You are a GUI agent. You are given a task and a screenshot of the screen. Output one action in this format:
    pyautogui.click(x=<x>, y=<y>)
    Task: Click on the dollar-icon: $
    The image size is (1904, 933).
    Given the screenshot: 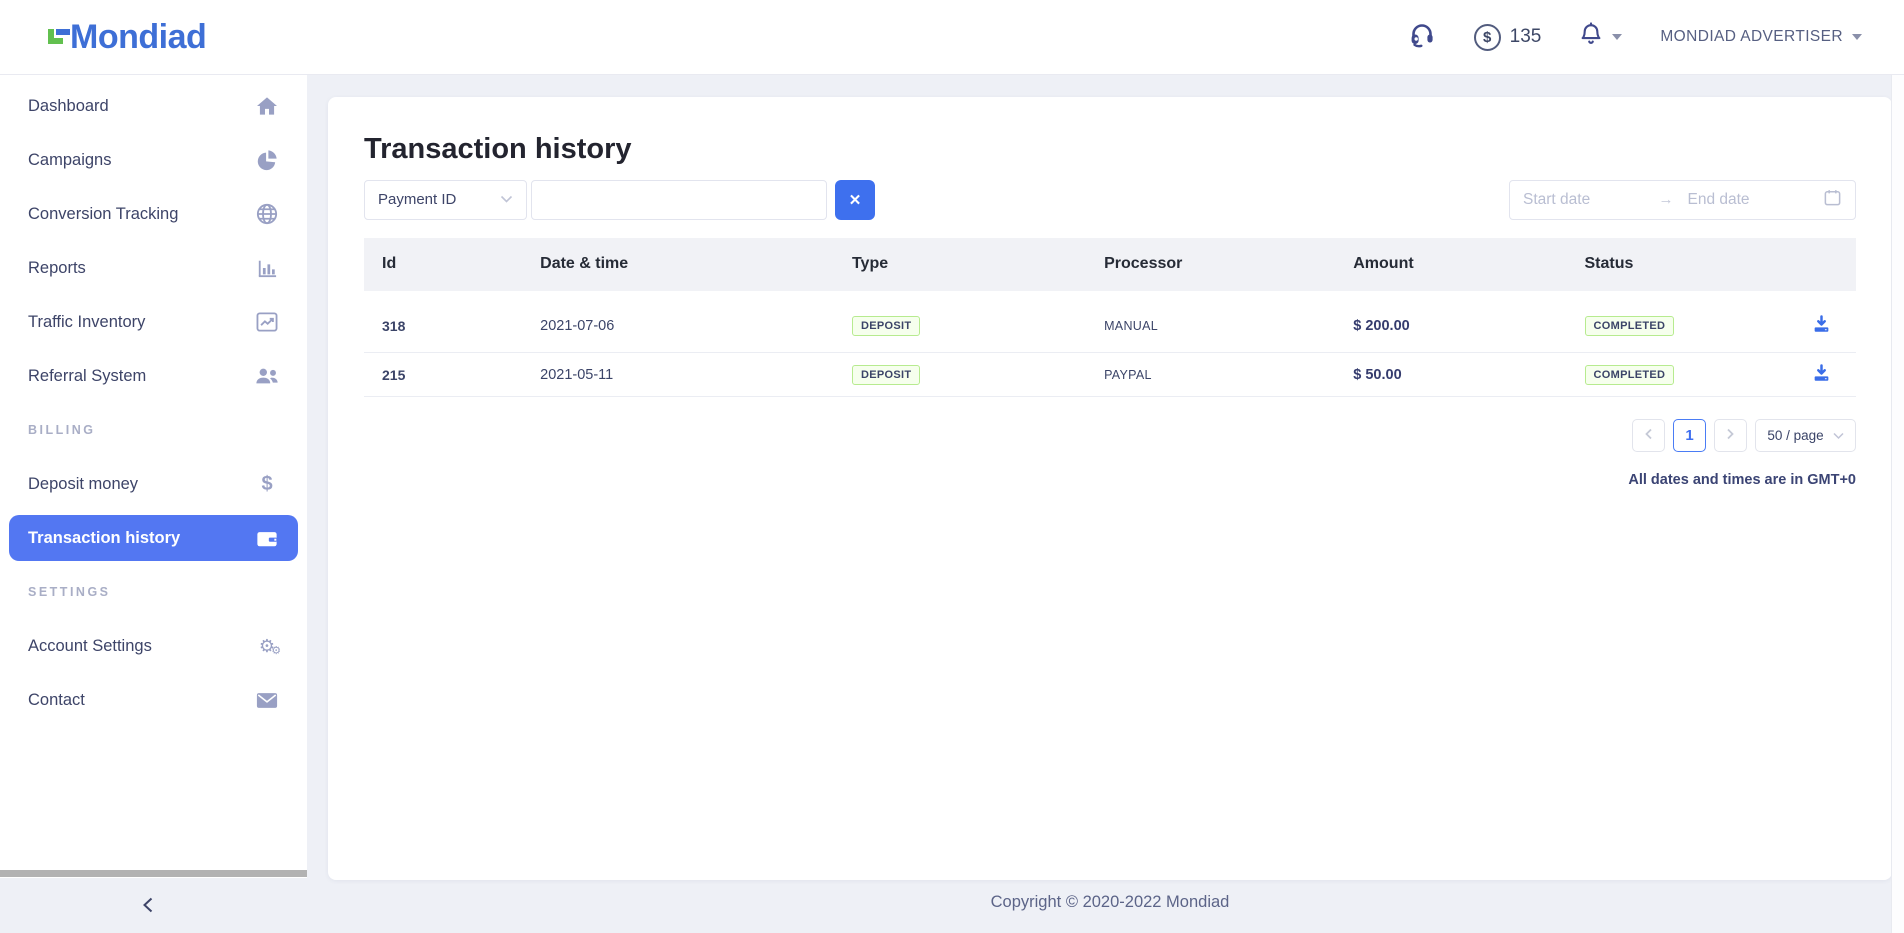 What is the action you would take?
    pyautogui.click(x=267, y=483)
    